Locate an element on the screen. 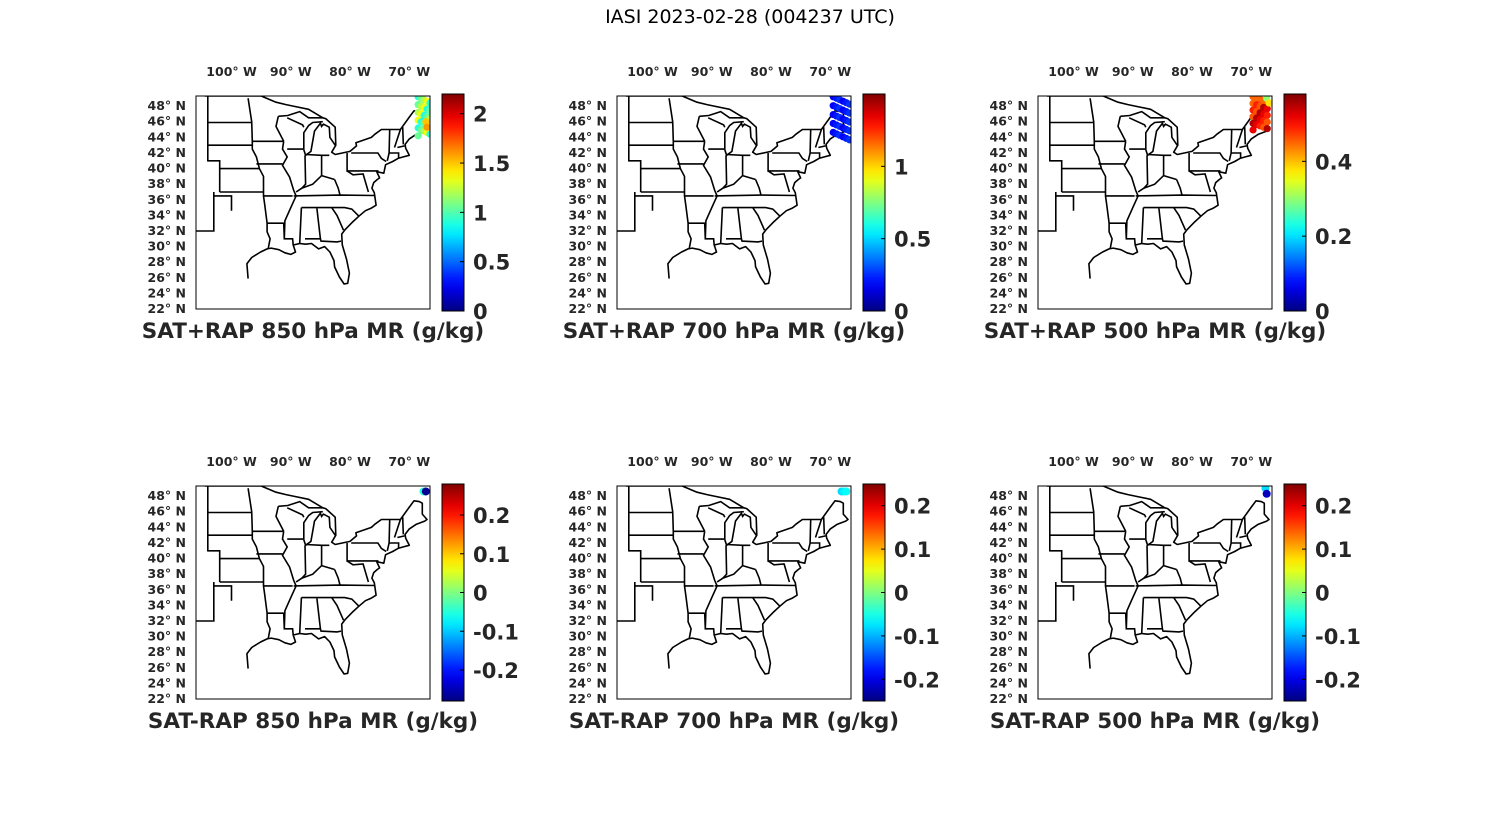 Image resolution: width=1500 pixels, height=825 pixels. colorbar-tick-label: 2 is located at coordinates (480, 115).